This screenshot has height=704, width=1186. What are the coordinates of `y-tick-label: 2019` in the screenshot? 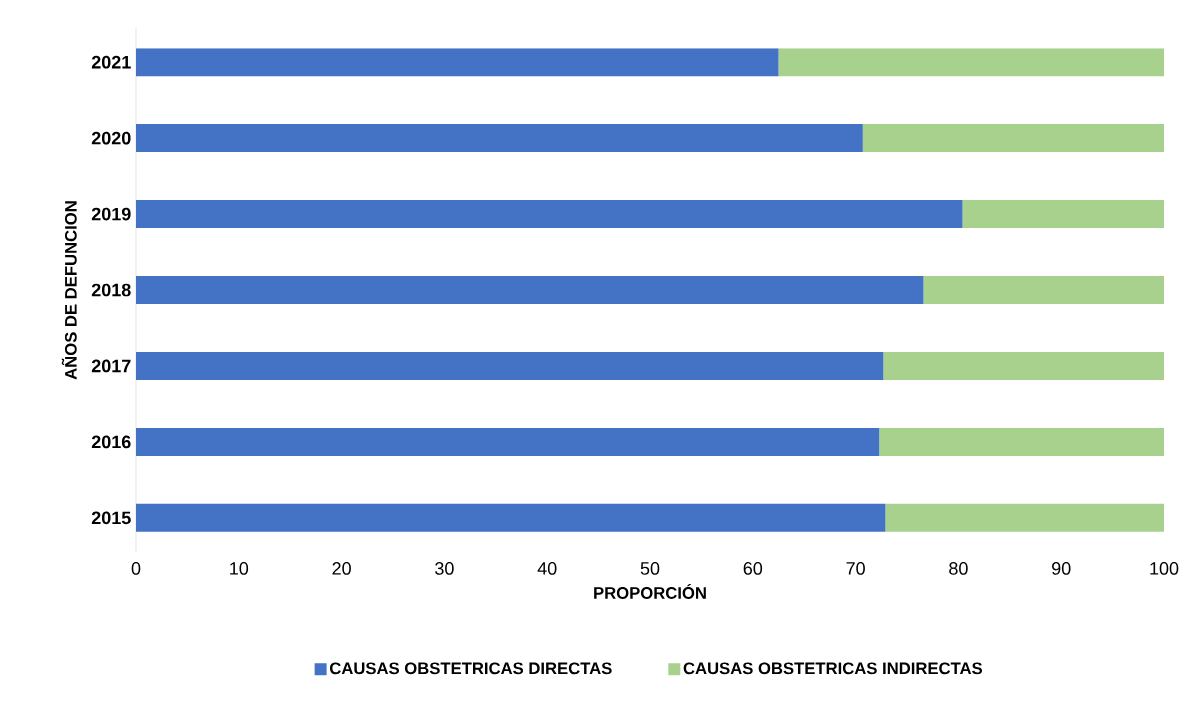 It's located at (111, 214).